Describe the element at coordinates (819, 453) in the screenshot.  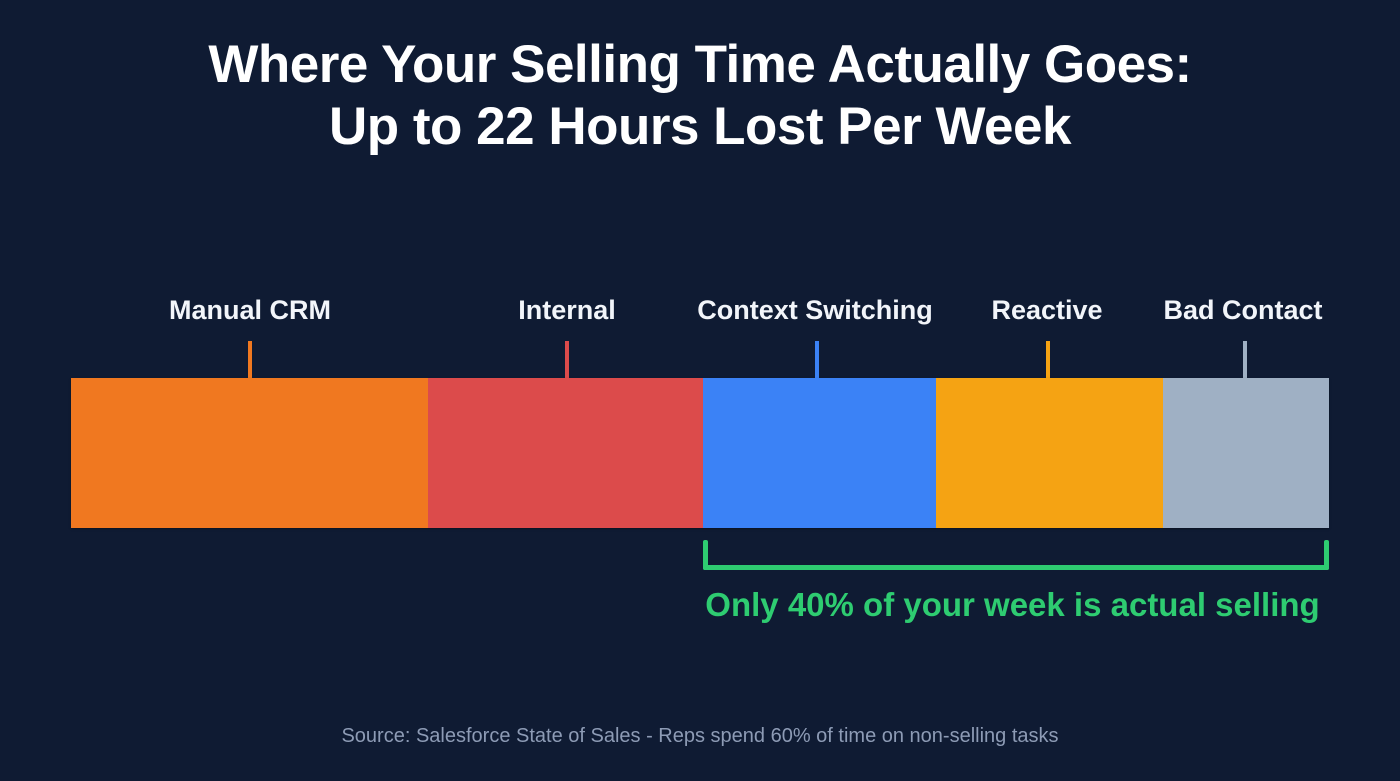
I see `bar-segment-context-switching` at that location.